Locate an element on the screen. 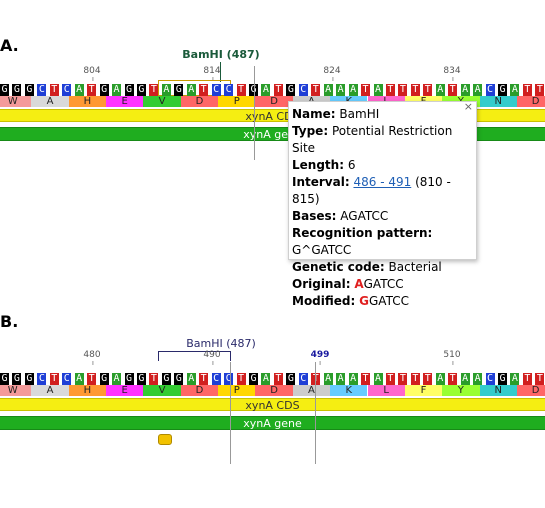 Image resolution: width=545 pixels, height=508 pixels. feature-marker is located at coordinates (165, 439).